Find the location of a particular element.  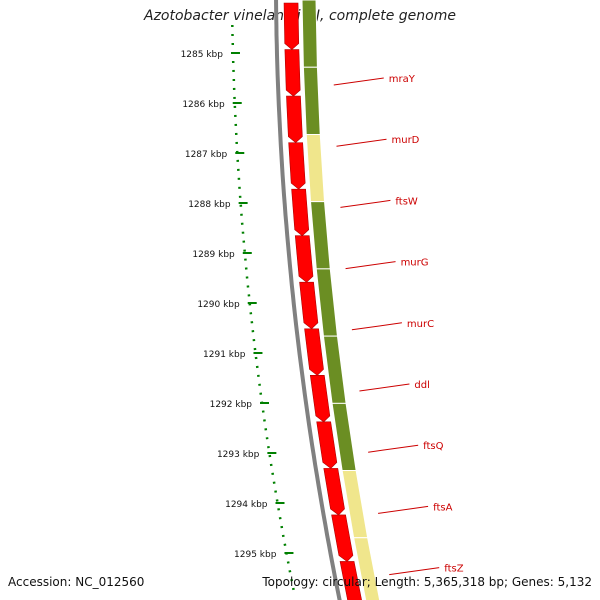

tick-label: 1289 kbp is located at coordinates (213, 255).